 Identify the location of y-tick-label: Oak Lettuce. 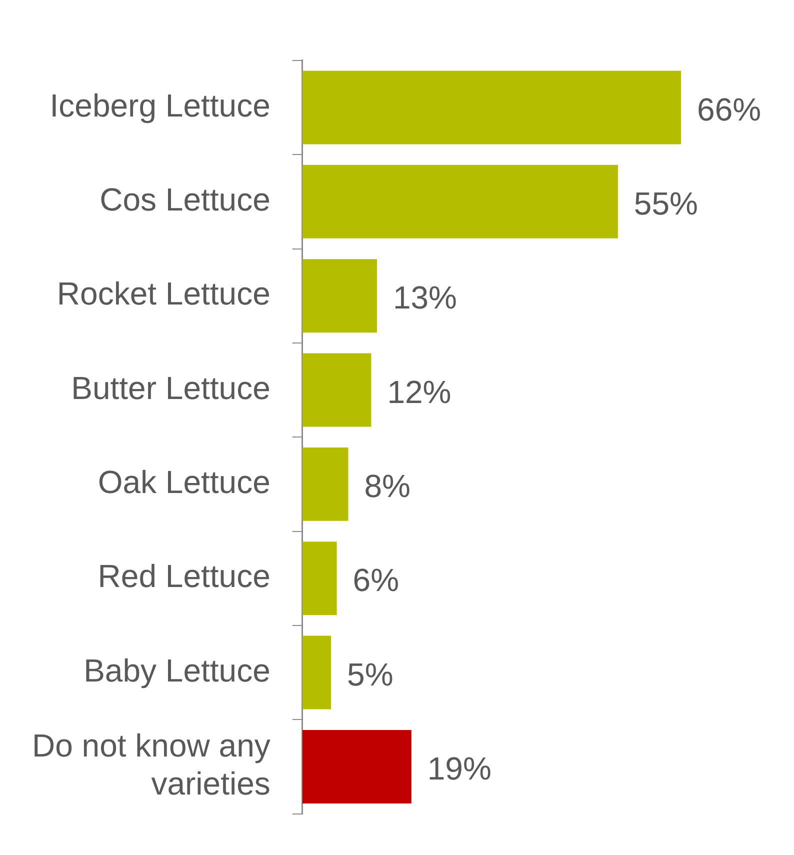
(184, 482).